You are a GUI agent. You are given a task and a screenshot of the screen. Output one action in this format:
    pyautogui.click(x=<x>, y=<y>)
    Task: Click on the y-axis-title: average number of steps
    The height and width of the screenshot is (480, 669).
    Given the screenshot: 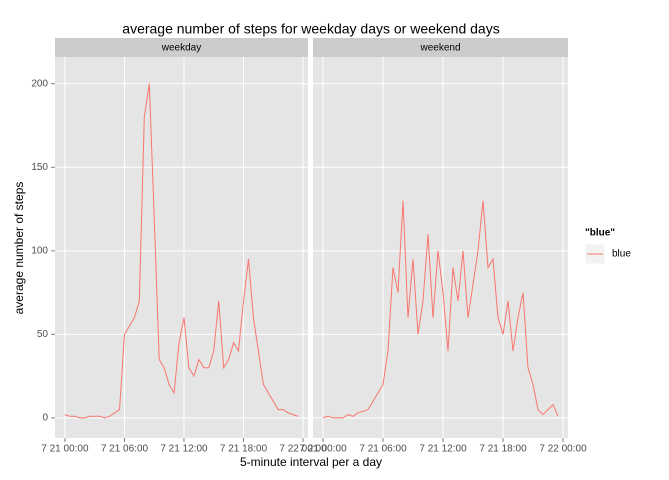 What is the action you would take?
    pyautogui.click(x=19, y=248)
    